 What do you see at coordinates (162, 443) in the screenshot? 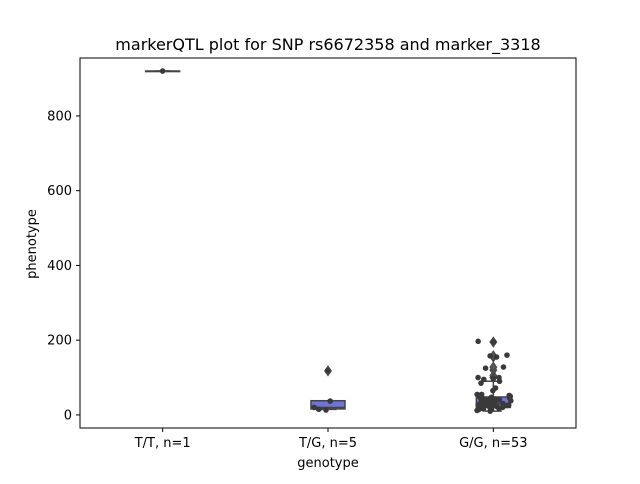
I see `x-tick-label: T/T, n=1` at bounding box center [162, 443].